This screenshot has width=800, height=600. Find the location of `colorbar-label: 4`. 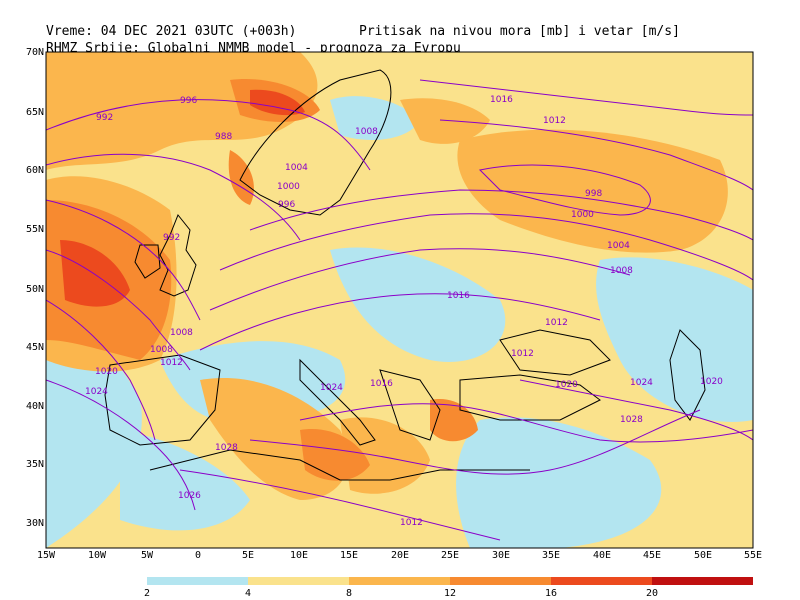

colorbar-label: 4 is located at coordinates (248, 593).